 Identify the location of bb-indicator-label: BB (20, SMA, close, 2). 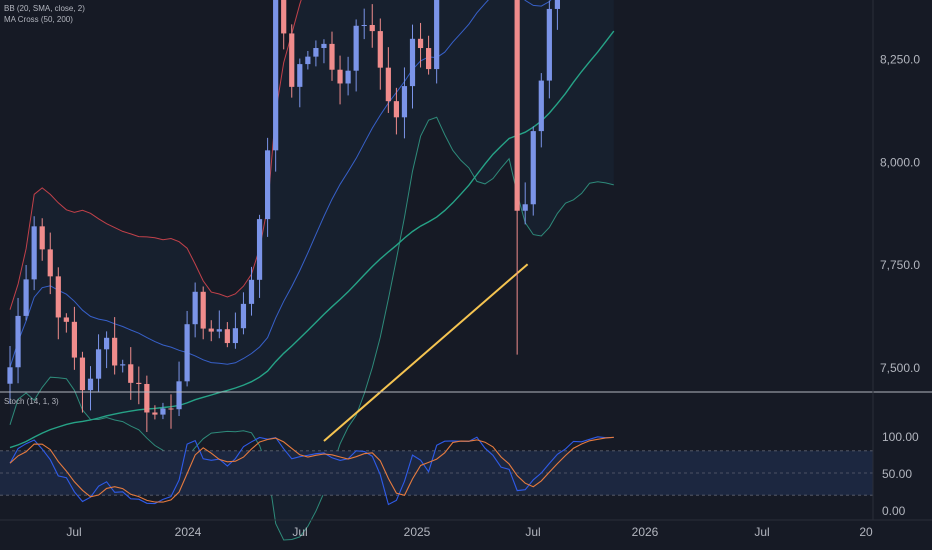
(44, 8).